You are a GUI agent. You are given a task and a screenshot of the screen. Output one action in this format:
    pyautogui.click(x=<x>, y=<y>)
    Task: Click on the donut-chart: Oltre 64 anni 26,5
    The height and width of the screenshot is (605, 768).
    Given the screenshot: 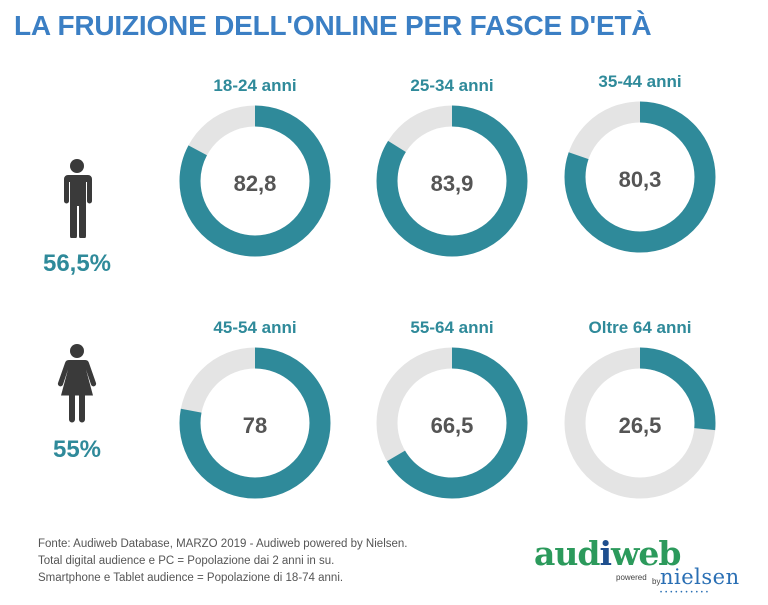 What is the action you would take?
    pyautogui.click(x=640, y=421)
    